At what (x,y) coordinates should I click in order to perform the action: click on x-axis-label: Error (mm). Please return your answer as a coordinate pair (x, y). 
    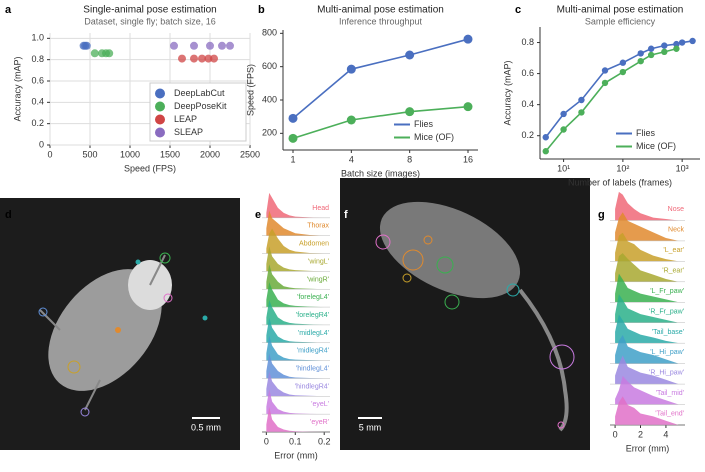
    Looking at the image, I should click on (648, 448).